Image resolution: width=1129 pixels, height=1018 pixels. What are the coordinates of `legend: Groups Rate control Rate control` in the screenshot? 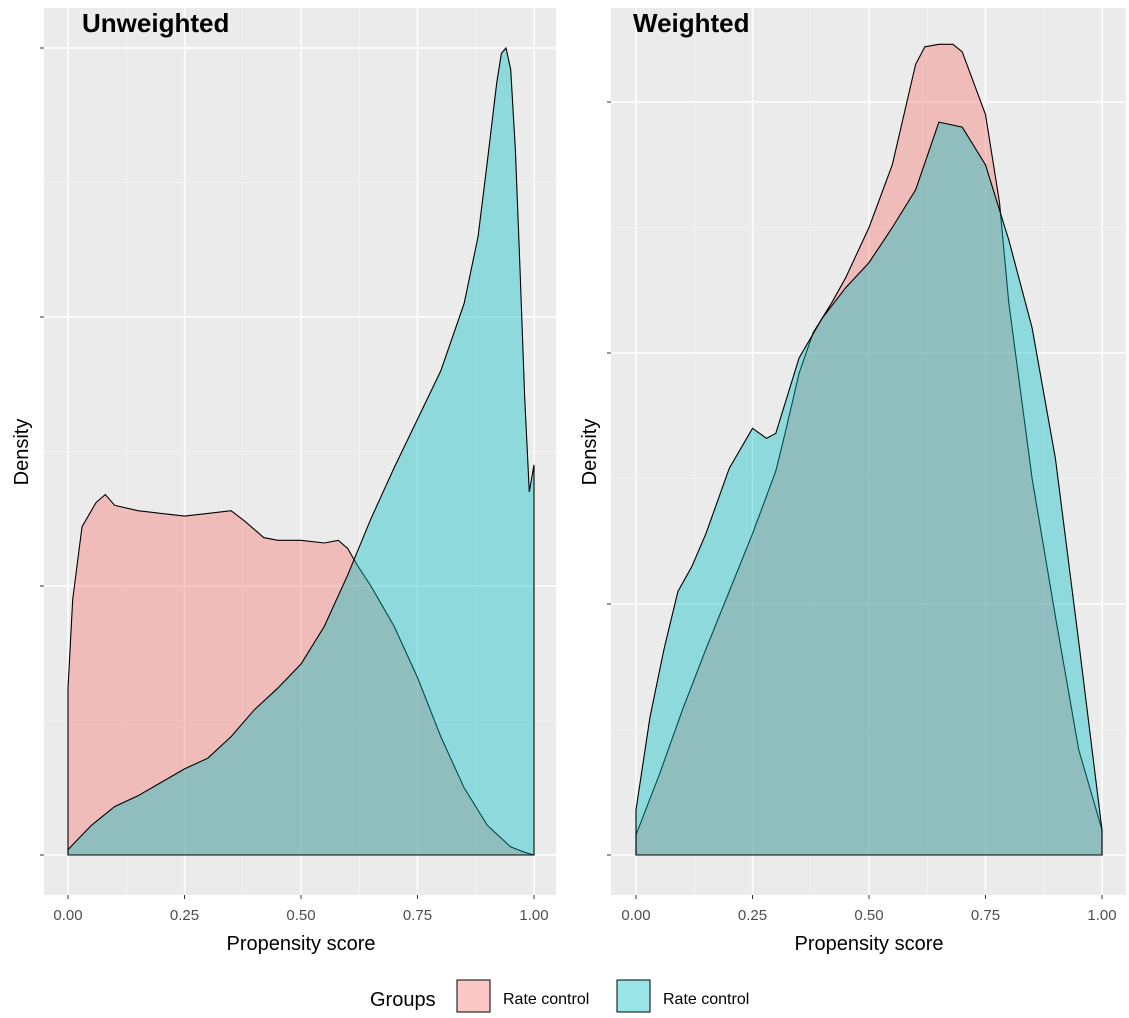 It's located at (559, 996).